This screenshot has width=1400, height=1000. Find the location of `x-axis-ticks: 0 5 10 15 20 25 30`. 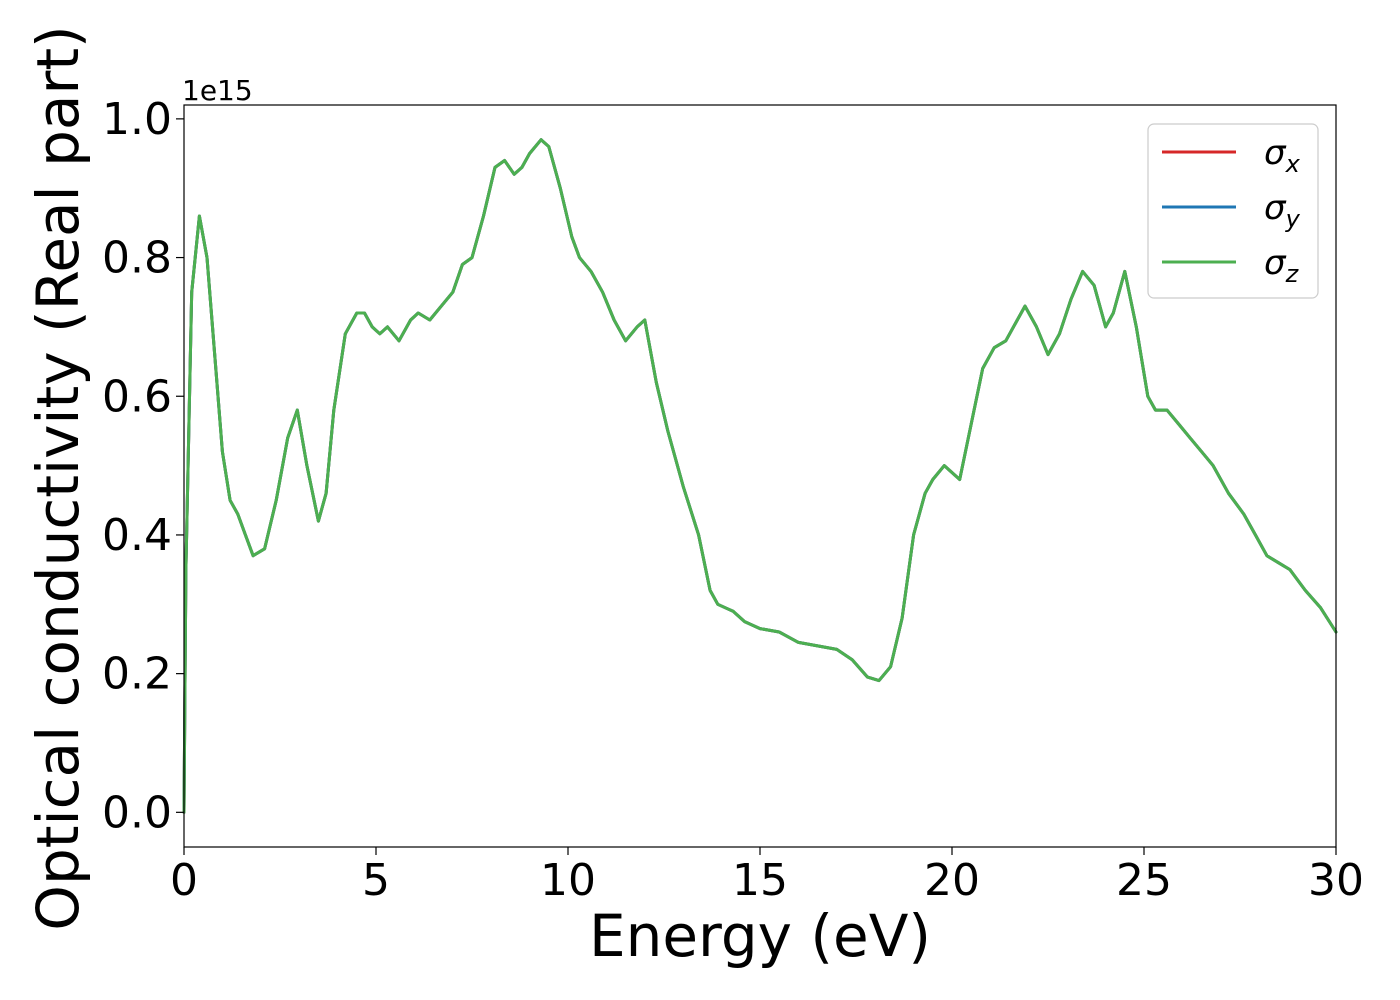

x-axis-ticks: 0 5 10 15 20 25 30 is located at coordinates (767, 876).